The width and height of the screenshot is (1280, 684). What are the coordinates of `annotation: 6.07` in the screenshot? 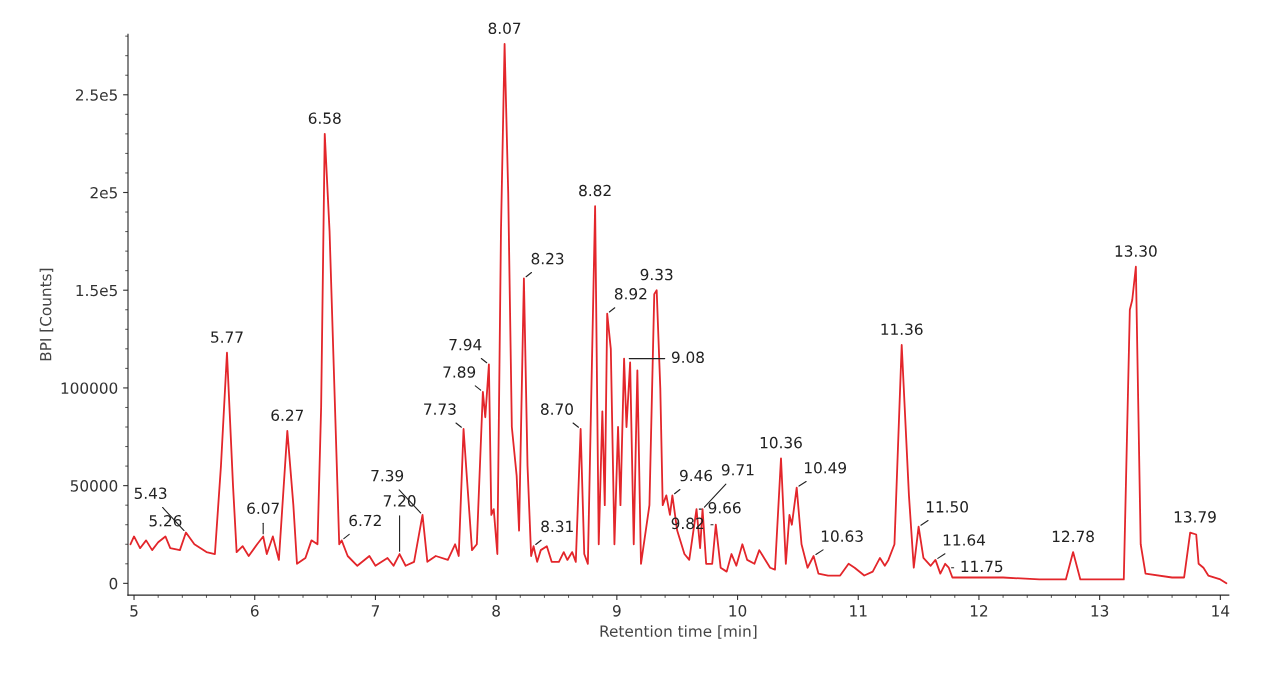 It's located at (263, 508).